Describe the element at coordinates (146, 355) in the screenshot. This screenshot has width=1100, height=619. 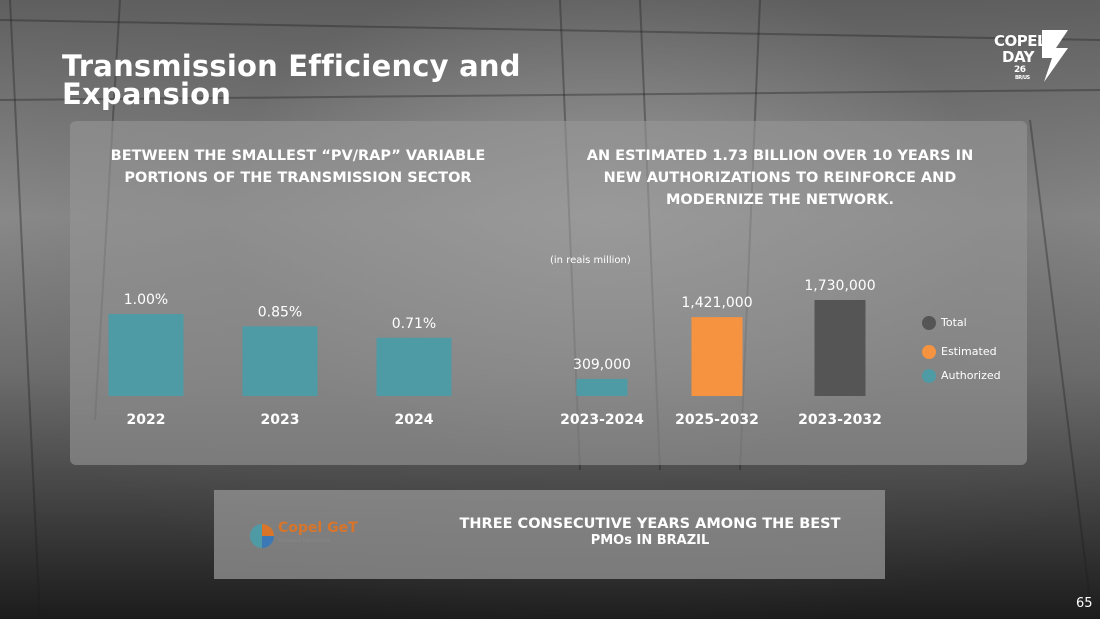
I see `bar-0-2022` at that location.